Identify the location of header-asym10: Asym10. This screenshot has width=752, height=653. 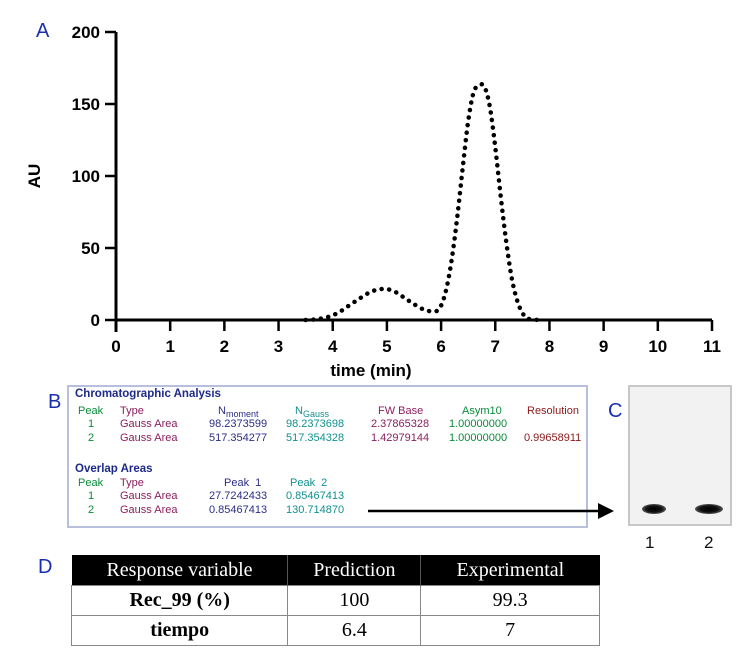
(482, 411).